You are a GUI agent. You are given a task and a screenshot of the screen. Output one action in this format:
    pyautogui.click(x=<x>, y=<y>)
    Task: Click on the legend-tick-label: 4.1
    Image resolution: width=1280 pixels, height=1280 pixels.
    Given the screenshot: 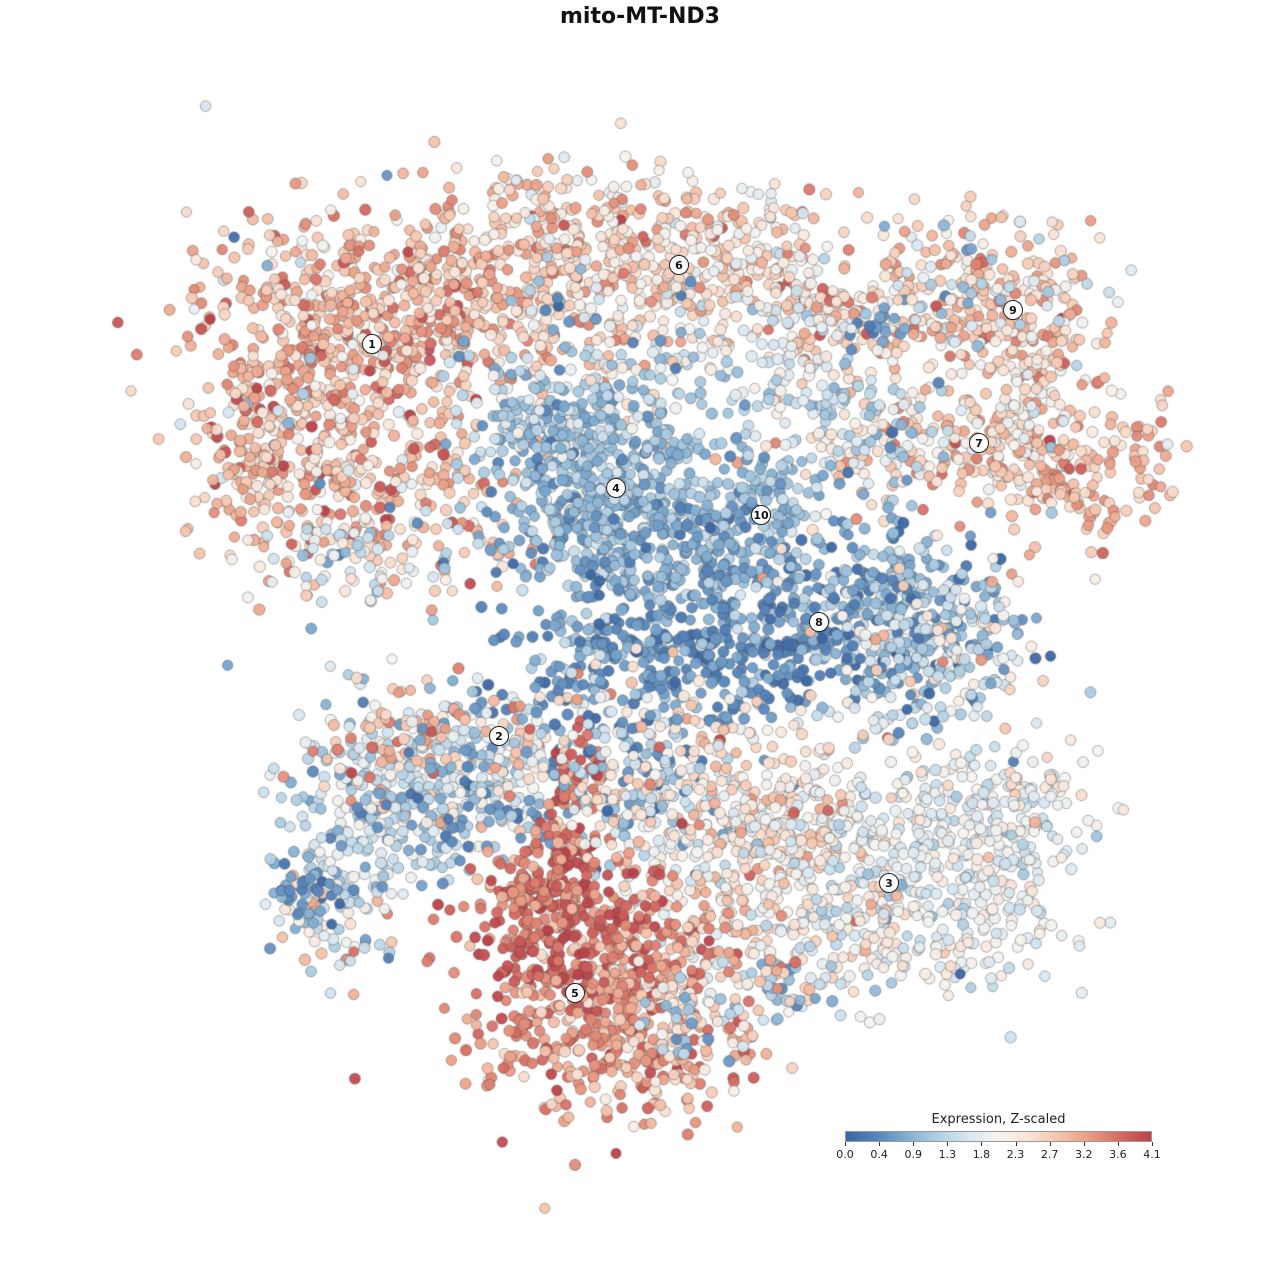 What is the action you would take?
    pyautogui.click(x=1152, y=1154)
    